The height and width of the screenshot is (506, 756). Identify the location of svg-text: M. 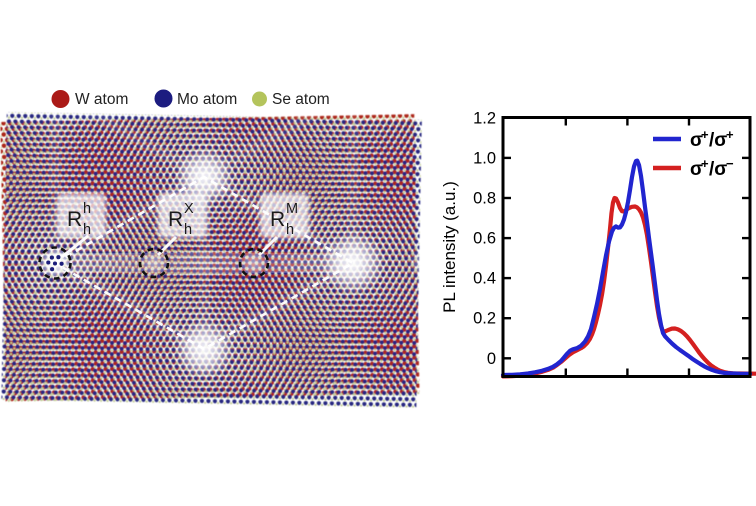
(292, 209).